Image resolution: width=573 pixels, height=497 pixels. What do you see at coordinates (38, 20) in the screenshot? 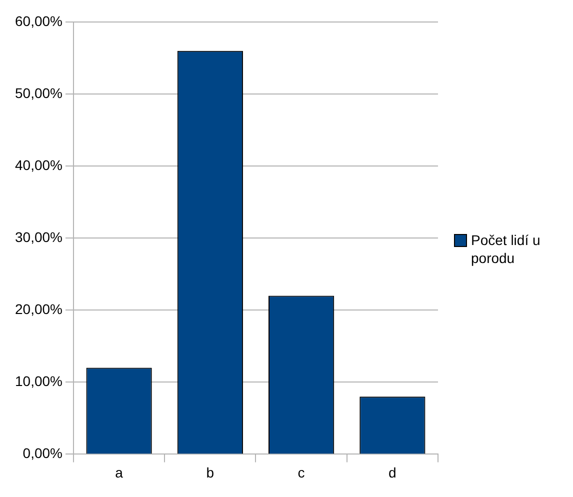
I see `y-tick-label: 60,00%` at bounding box center [38, 20].